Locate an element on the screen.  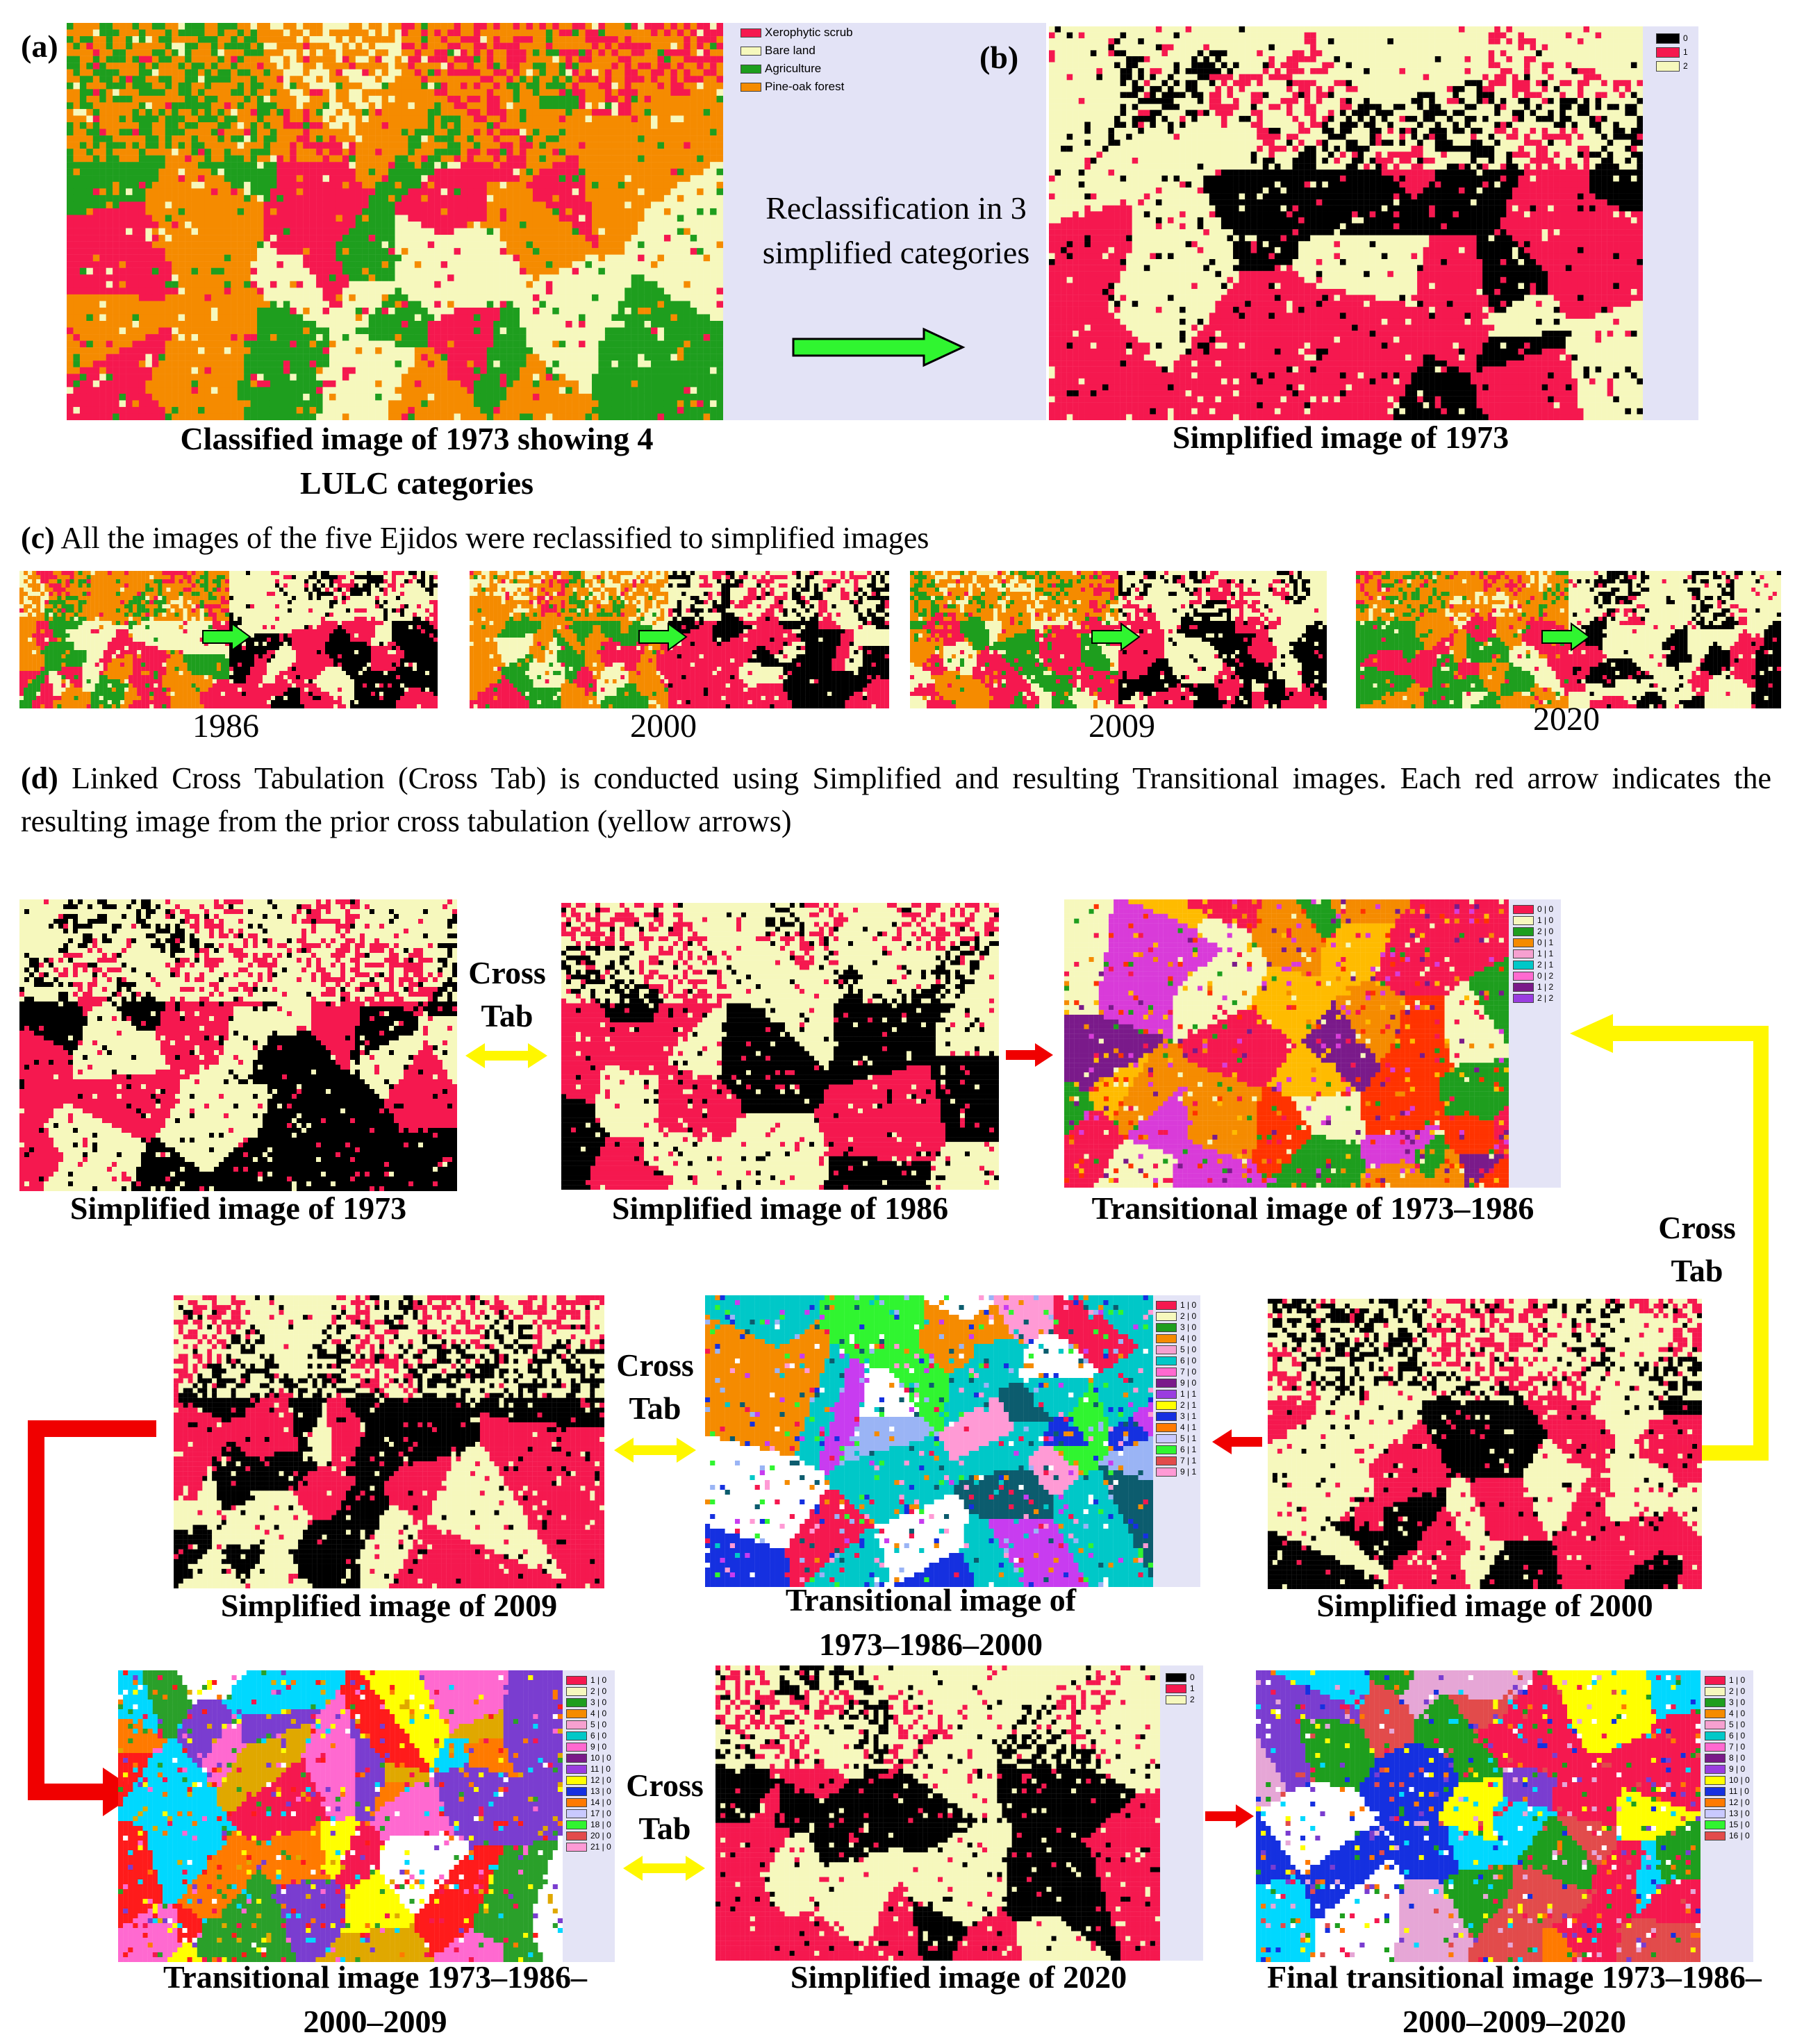
caption-simplified-2000: Simplified image of 2000 is located at coordinates (1485, 1606).